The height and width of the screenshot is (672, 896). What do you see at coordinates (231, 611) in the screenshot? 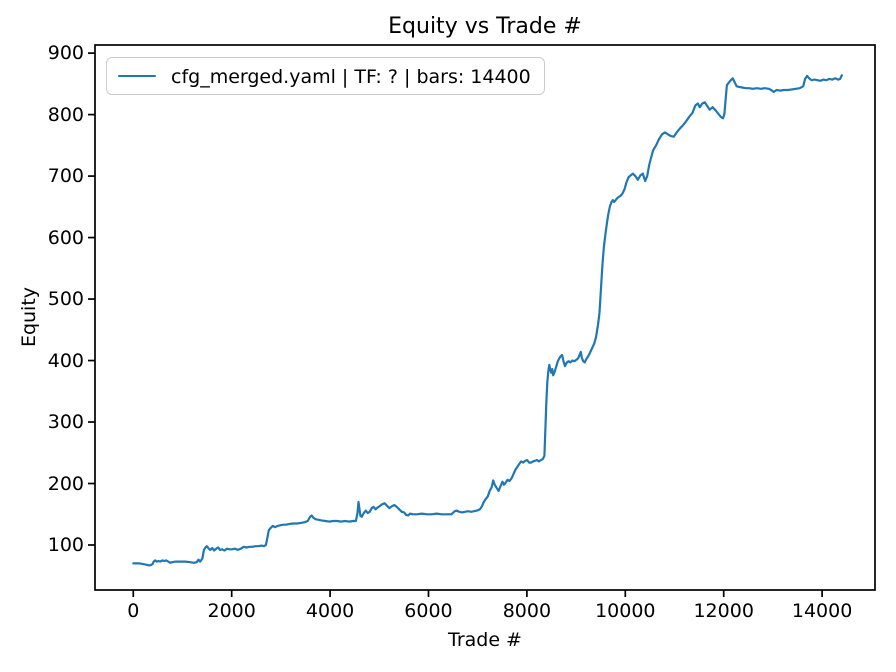
I see `x-tick-label: 2000` at bounding box center [231, 611].